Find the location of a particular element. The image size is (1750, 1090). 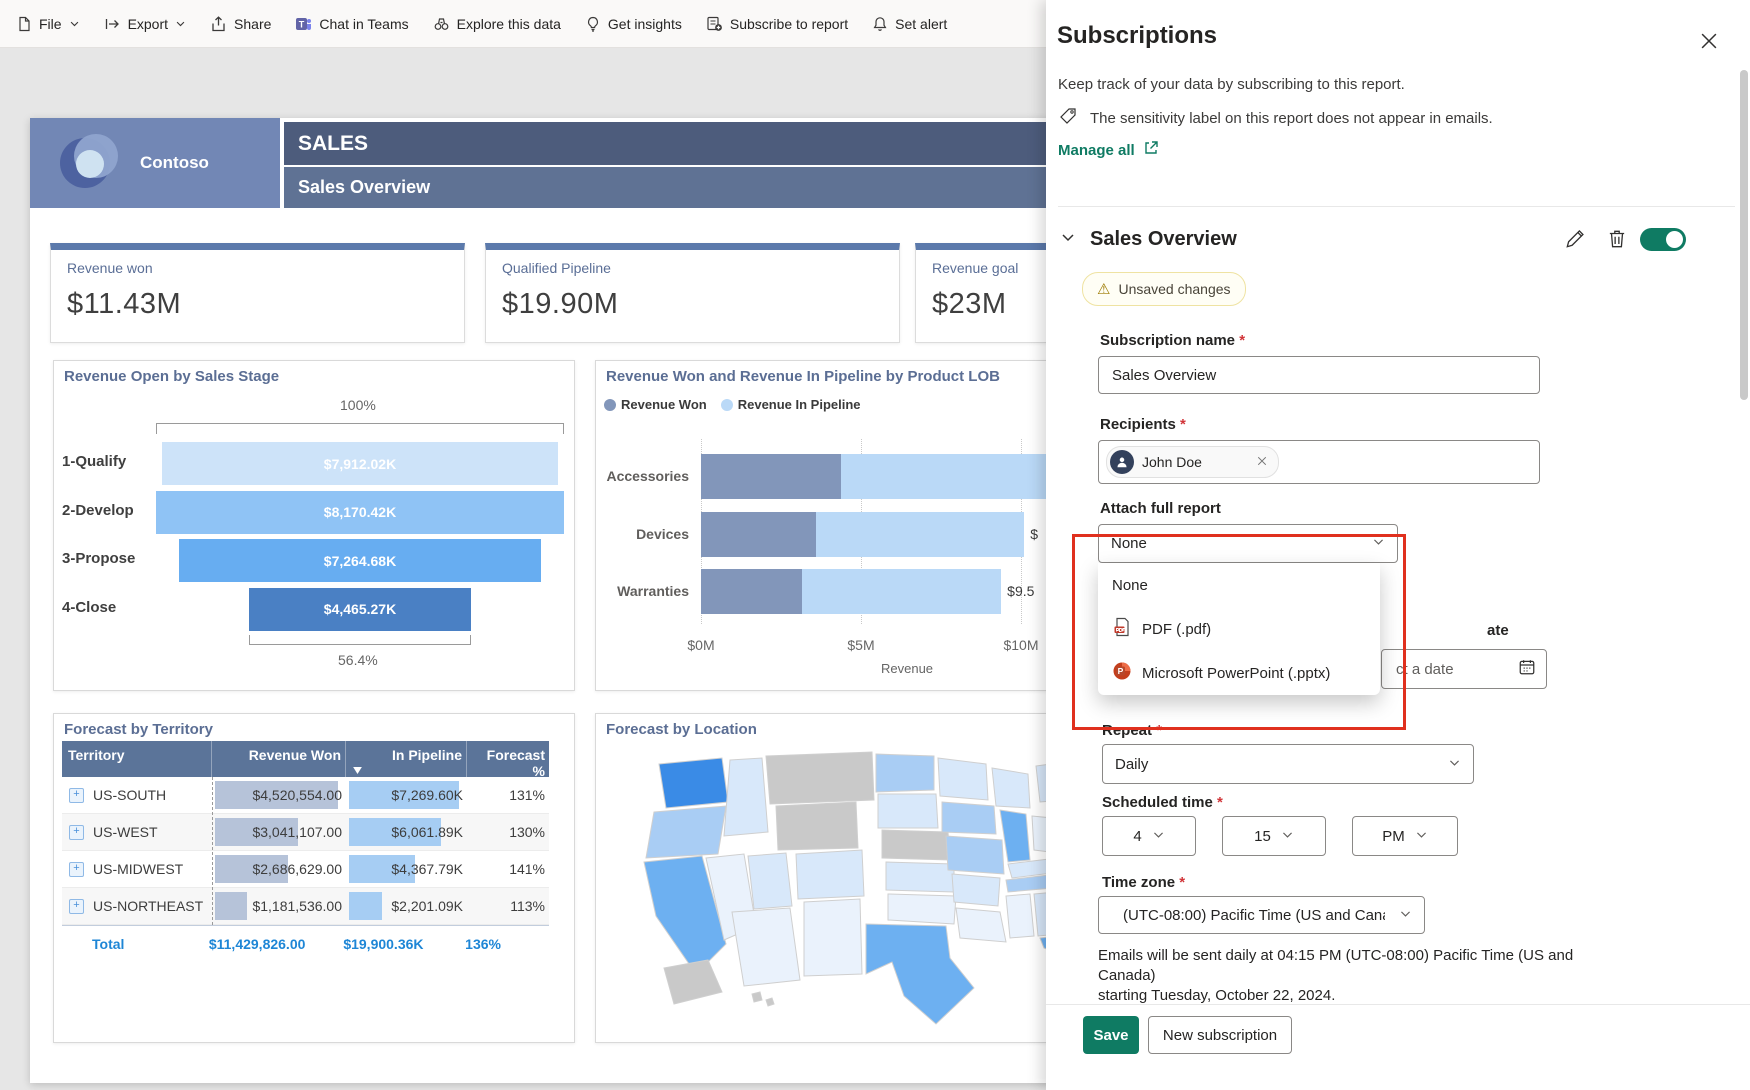

toolbar-item-label: Export is located at coordinates (148, 23).